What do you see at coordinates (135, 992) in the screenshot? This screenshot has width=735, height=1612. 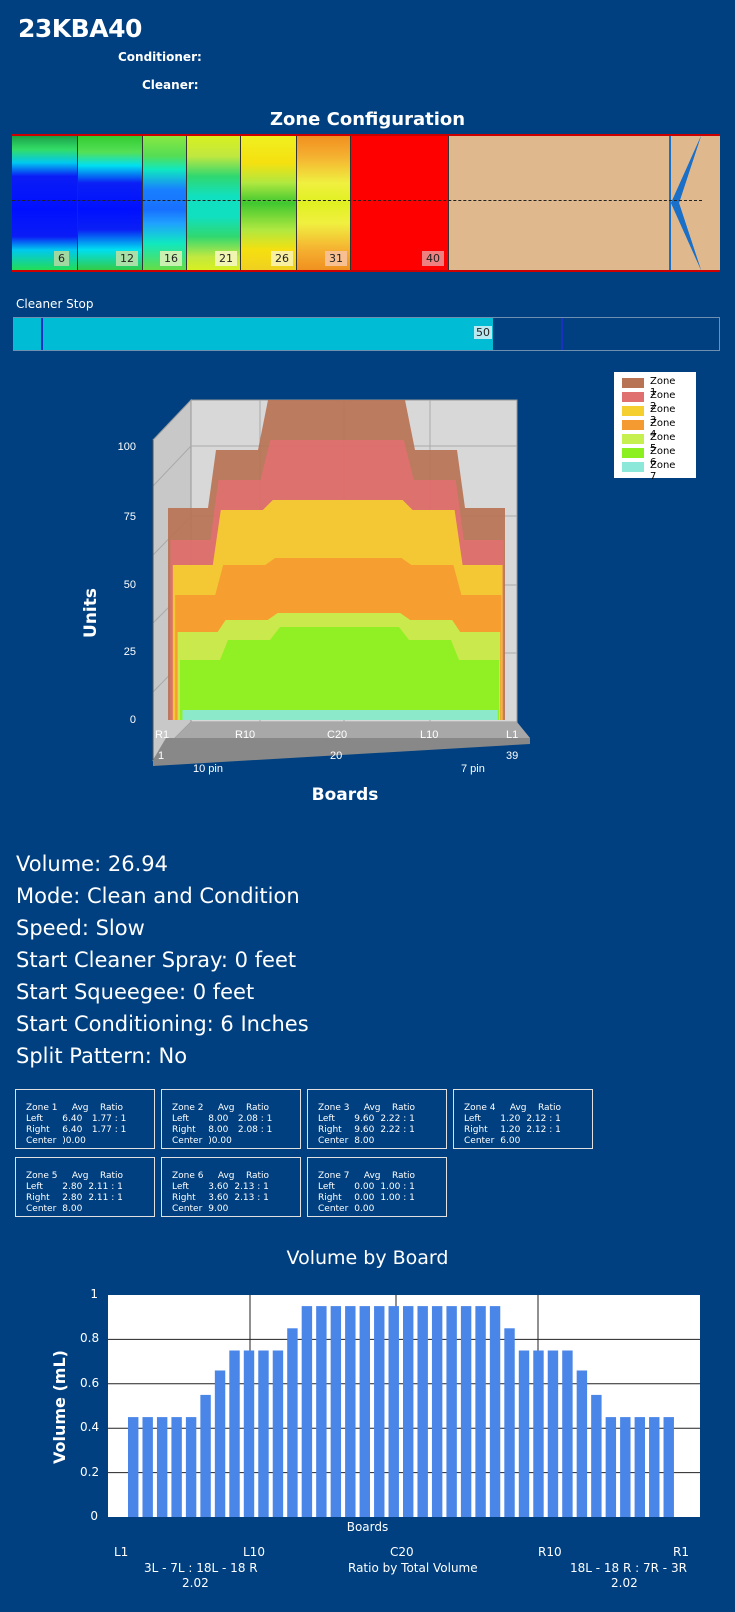 I see `squeegee-text: Start Squeegee: 0 feet` at bounding box center [135, 992].